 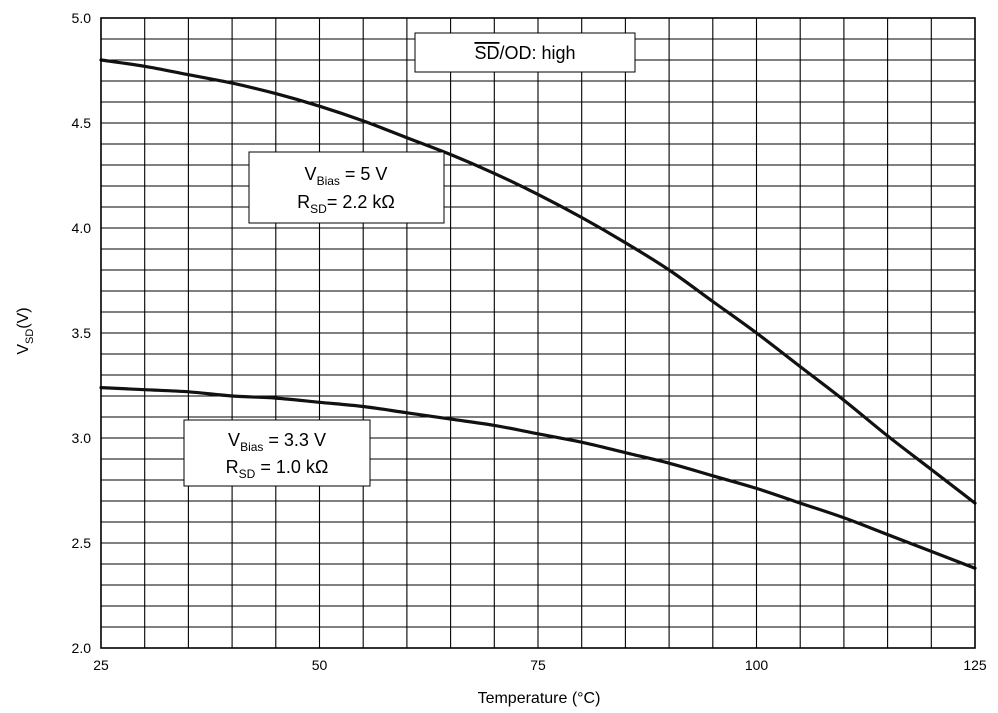 I want to click on x-tick-label: 75, so click(x=538, y=665).